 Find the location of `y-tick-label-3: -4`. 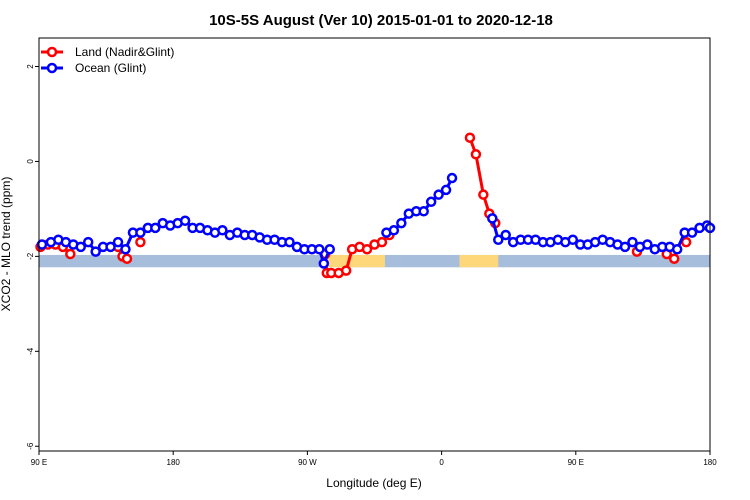

y-tick-label-3: -4 is located at coordinates (30, 351).